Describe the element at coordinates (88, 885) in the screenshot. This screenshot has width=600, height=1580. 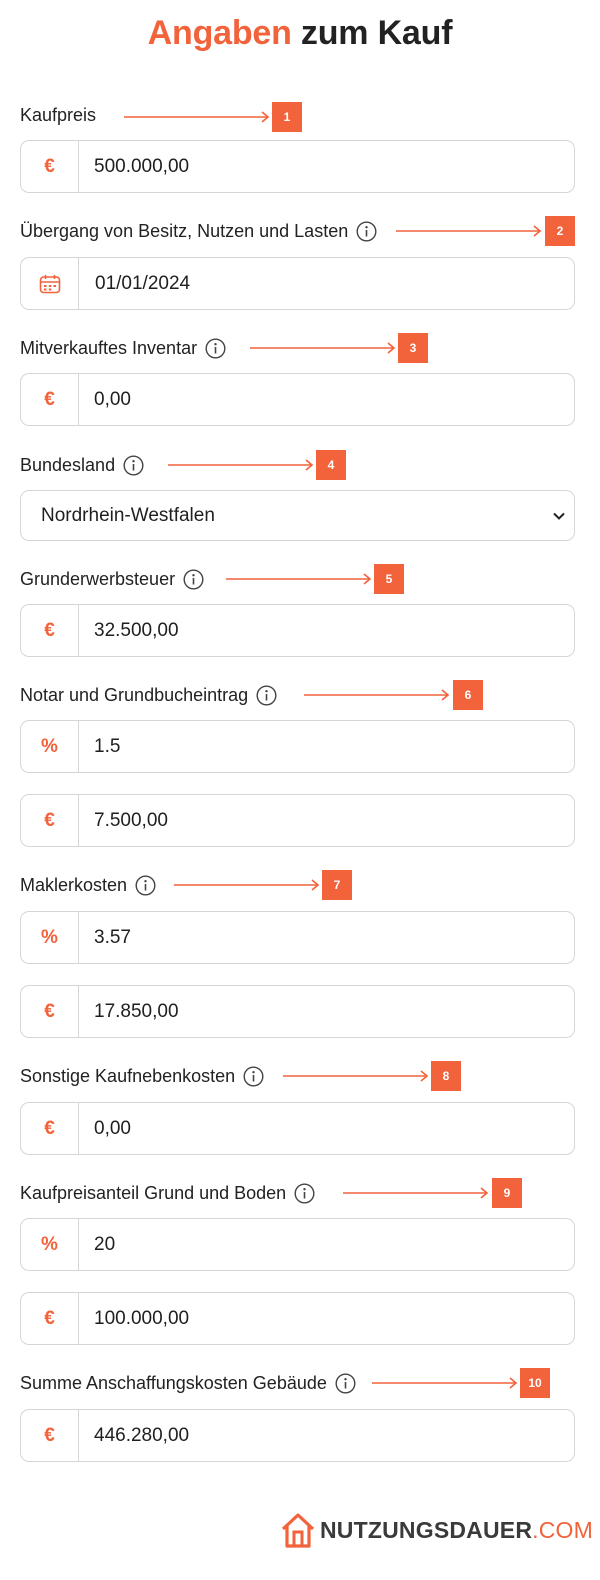
I see `label-maklerkosten: Maklerkosten` at that location.